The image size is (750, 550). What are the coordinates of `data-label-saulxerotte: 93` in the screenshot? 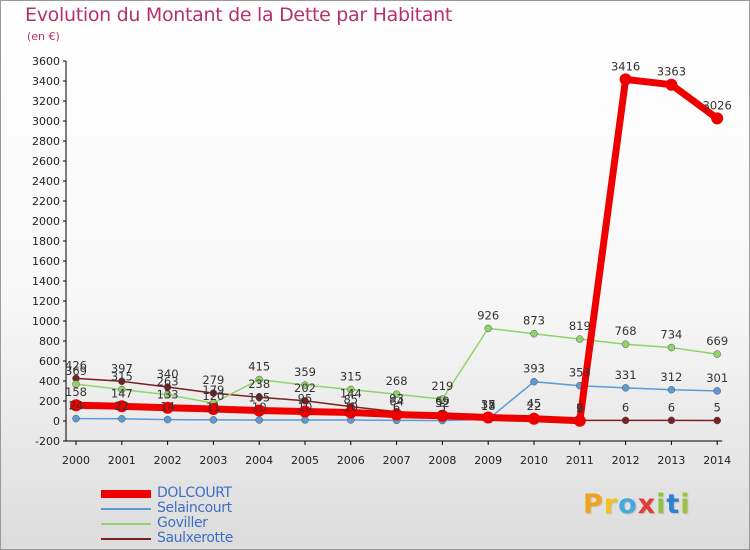 It's located at (396, 399).